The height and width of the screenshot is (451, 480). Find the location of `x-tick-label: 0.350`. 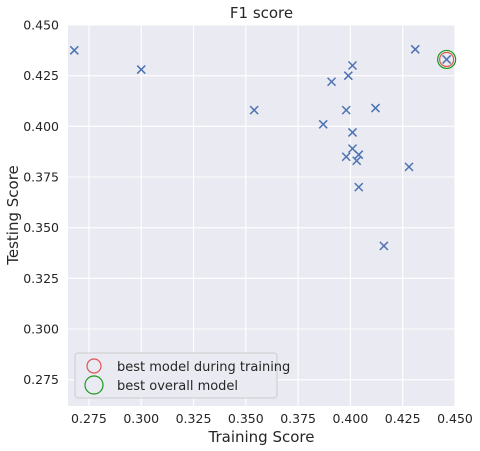

x-tick-label: 0.350 is located at coordinates (246, 418).